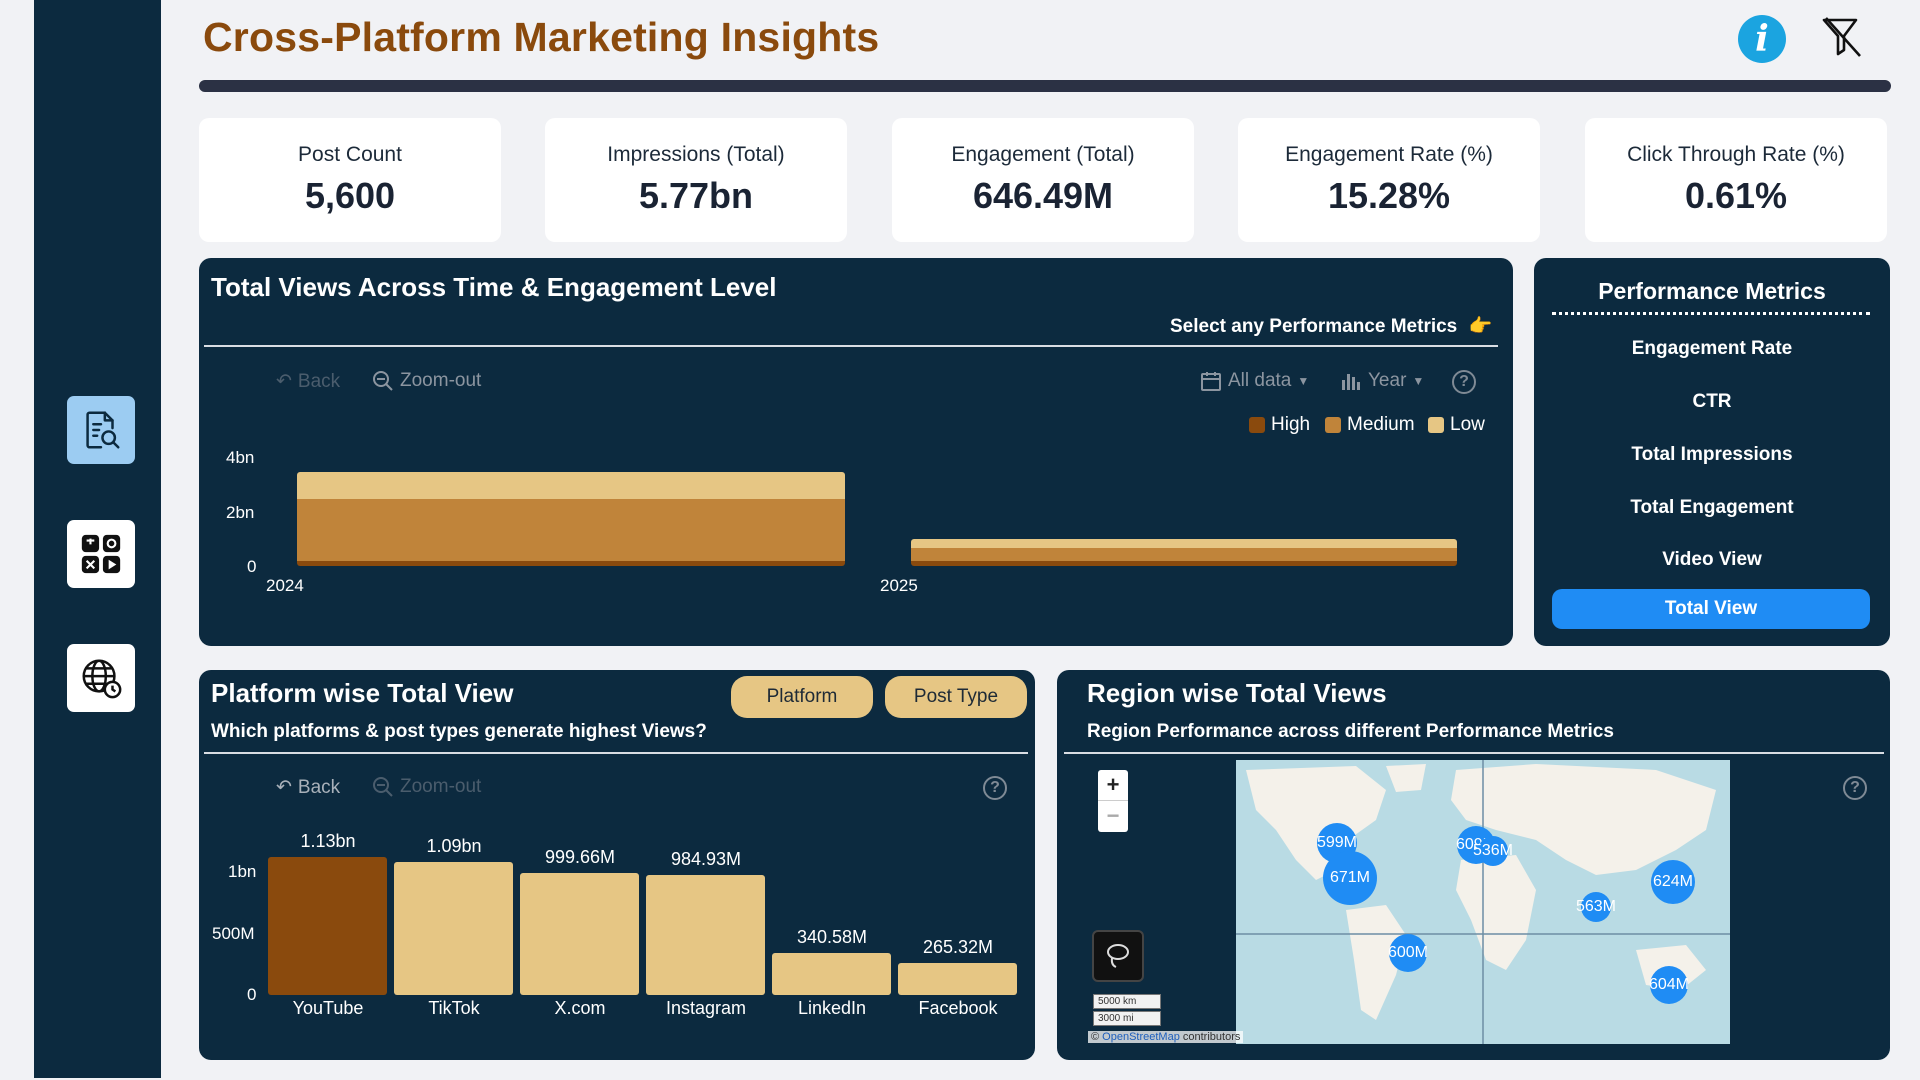  Describe the element at coordinates (696, 195) in the screenshot. I see `kpi-value: 5.77bn` at that location.